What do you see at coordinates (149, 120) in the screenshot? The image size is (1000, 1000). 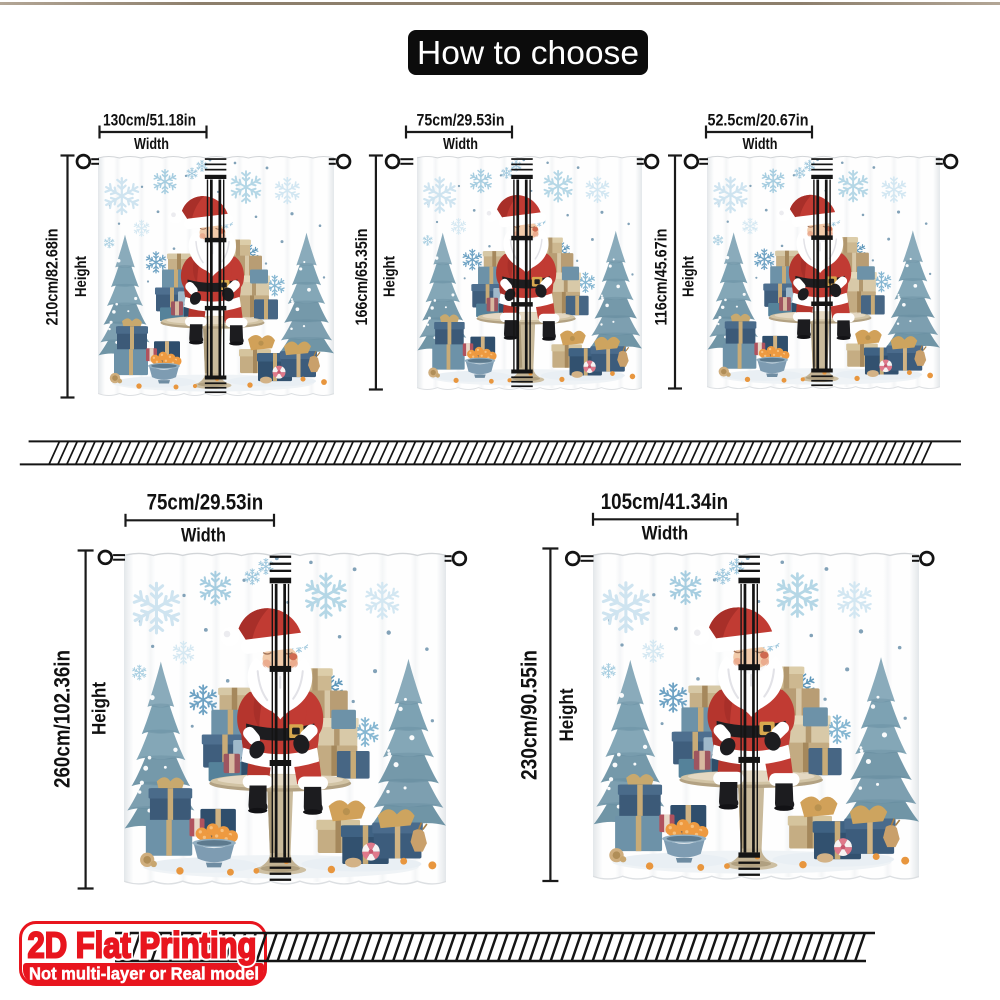 I see `svg-text: 130cm/51.18in` at bounding box center [149, 120].